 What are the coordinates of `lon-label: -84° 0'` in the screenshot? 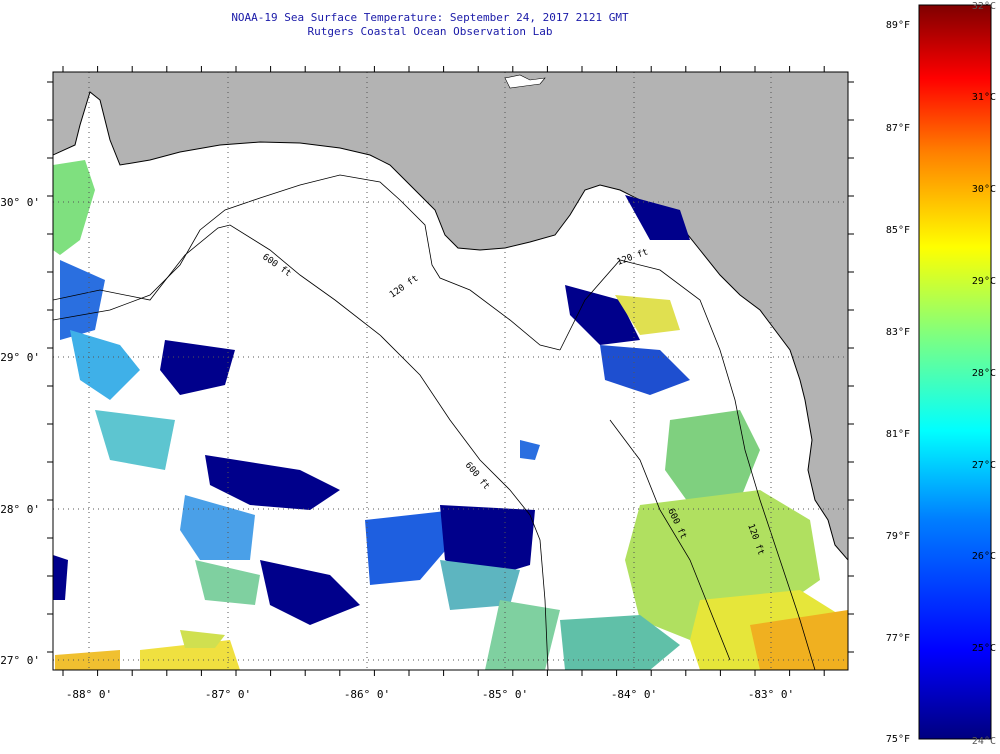 It's located at (634, 694).